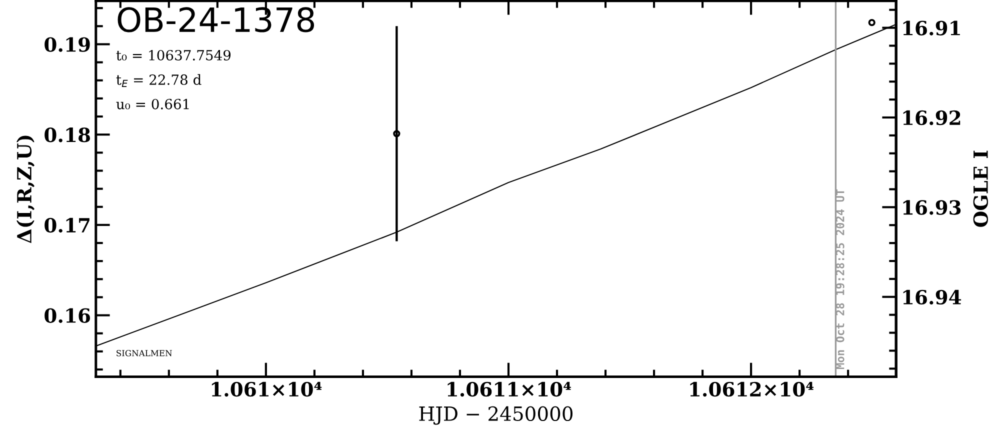 Image resolution: width=999 pixels, height=434 pixels. What do you see at coordinates (216, 19) in the screenshot?
I see `chart-title: OB-24-1378` at bounding box center [216, 19].